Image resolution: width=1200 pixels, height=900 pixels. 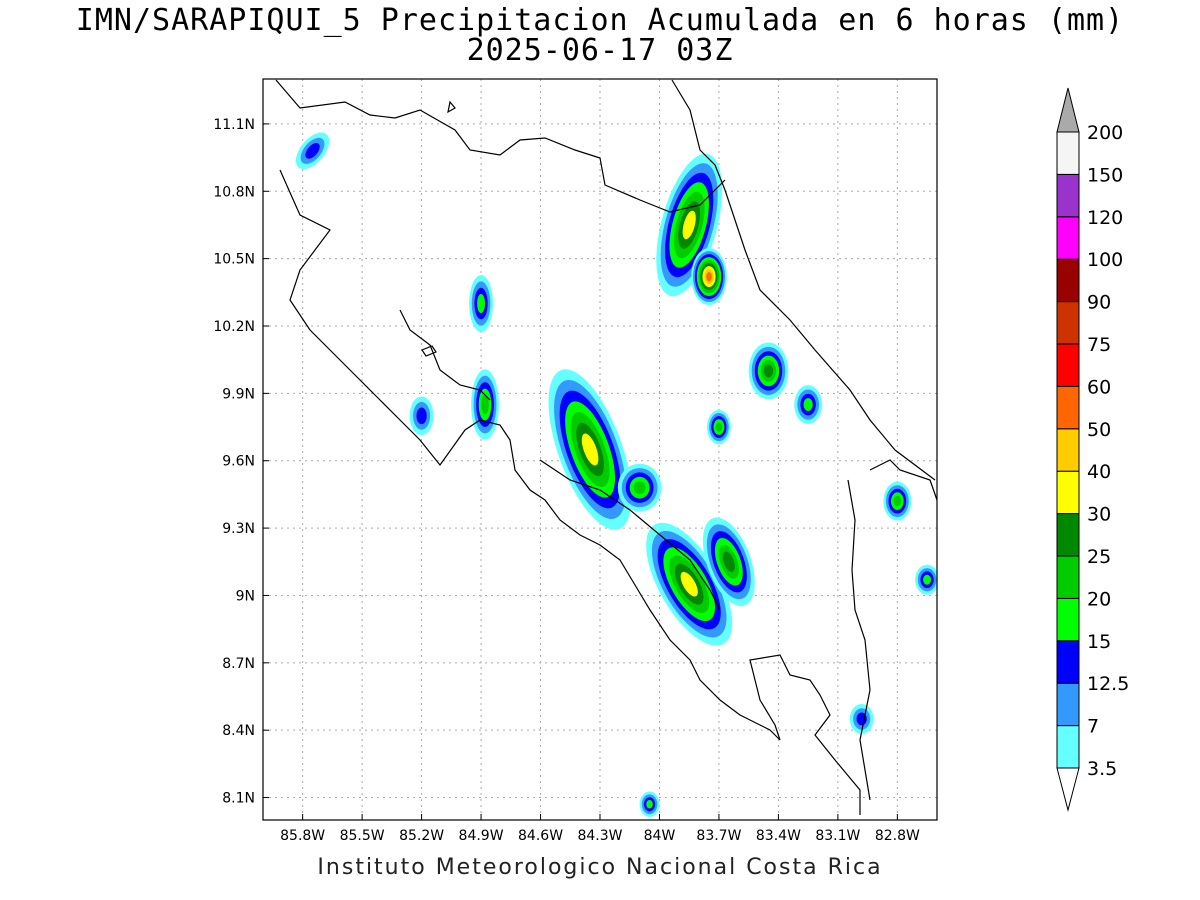 What do you see at coordinates (1105, 218) in the screenshot?
I see `legend-level-label: 120` at bounding box center [1105, 218].